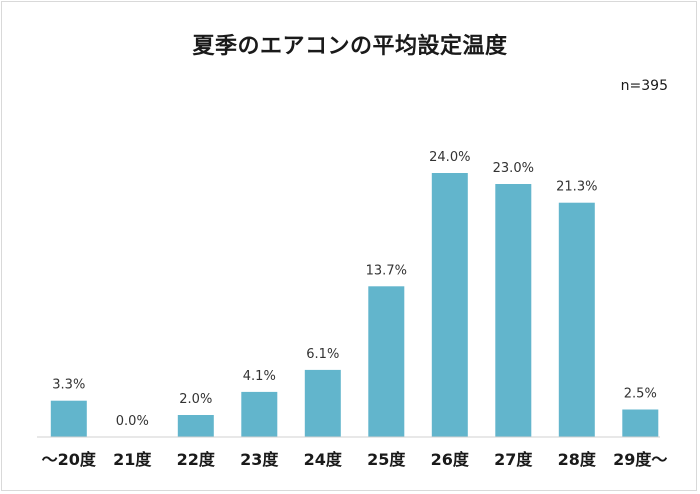 This screenshot has height=494, width=700. Describe the element at coordinates (69, 459) in the screenshot. I see `category-label-1: ～20度` at that location.